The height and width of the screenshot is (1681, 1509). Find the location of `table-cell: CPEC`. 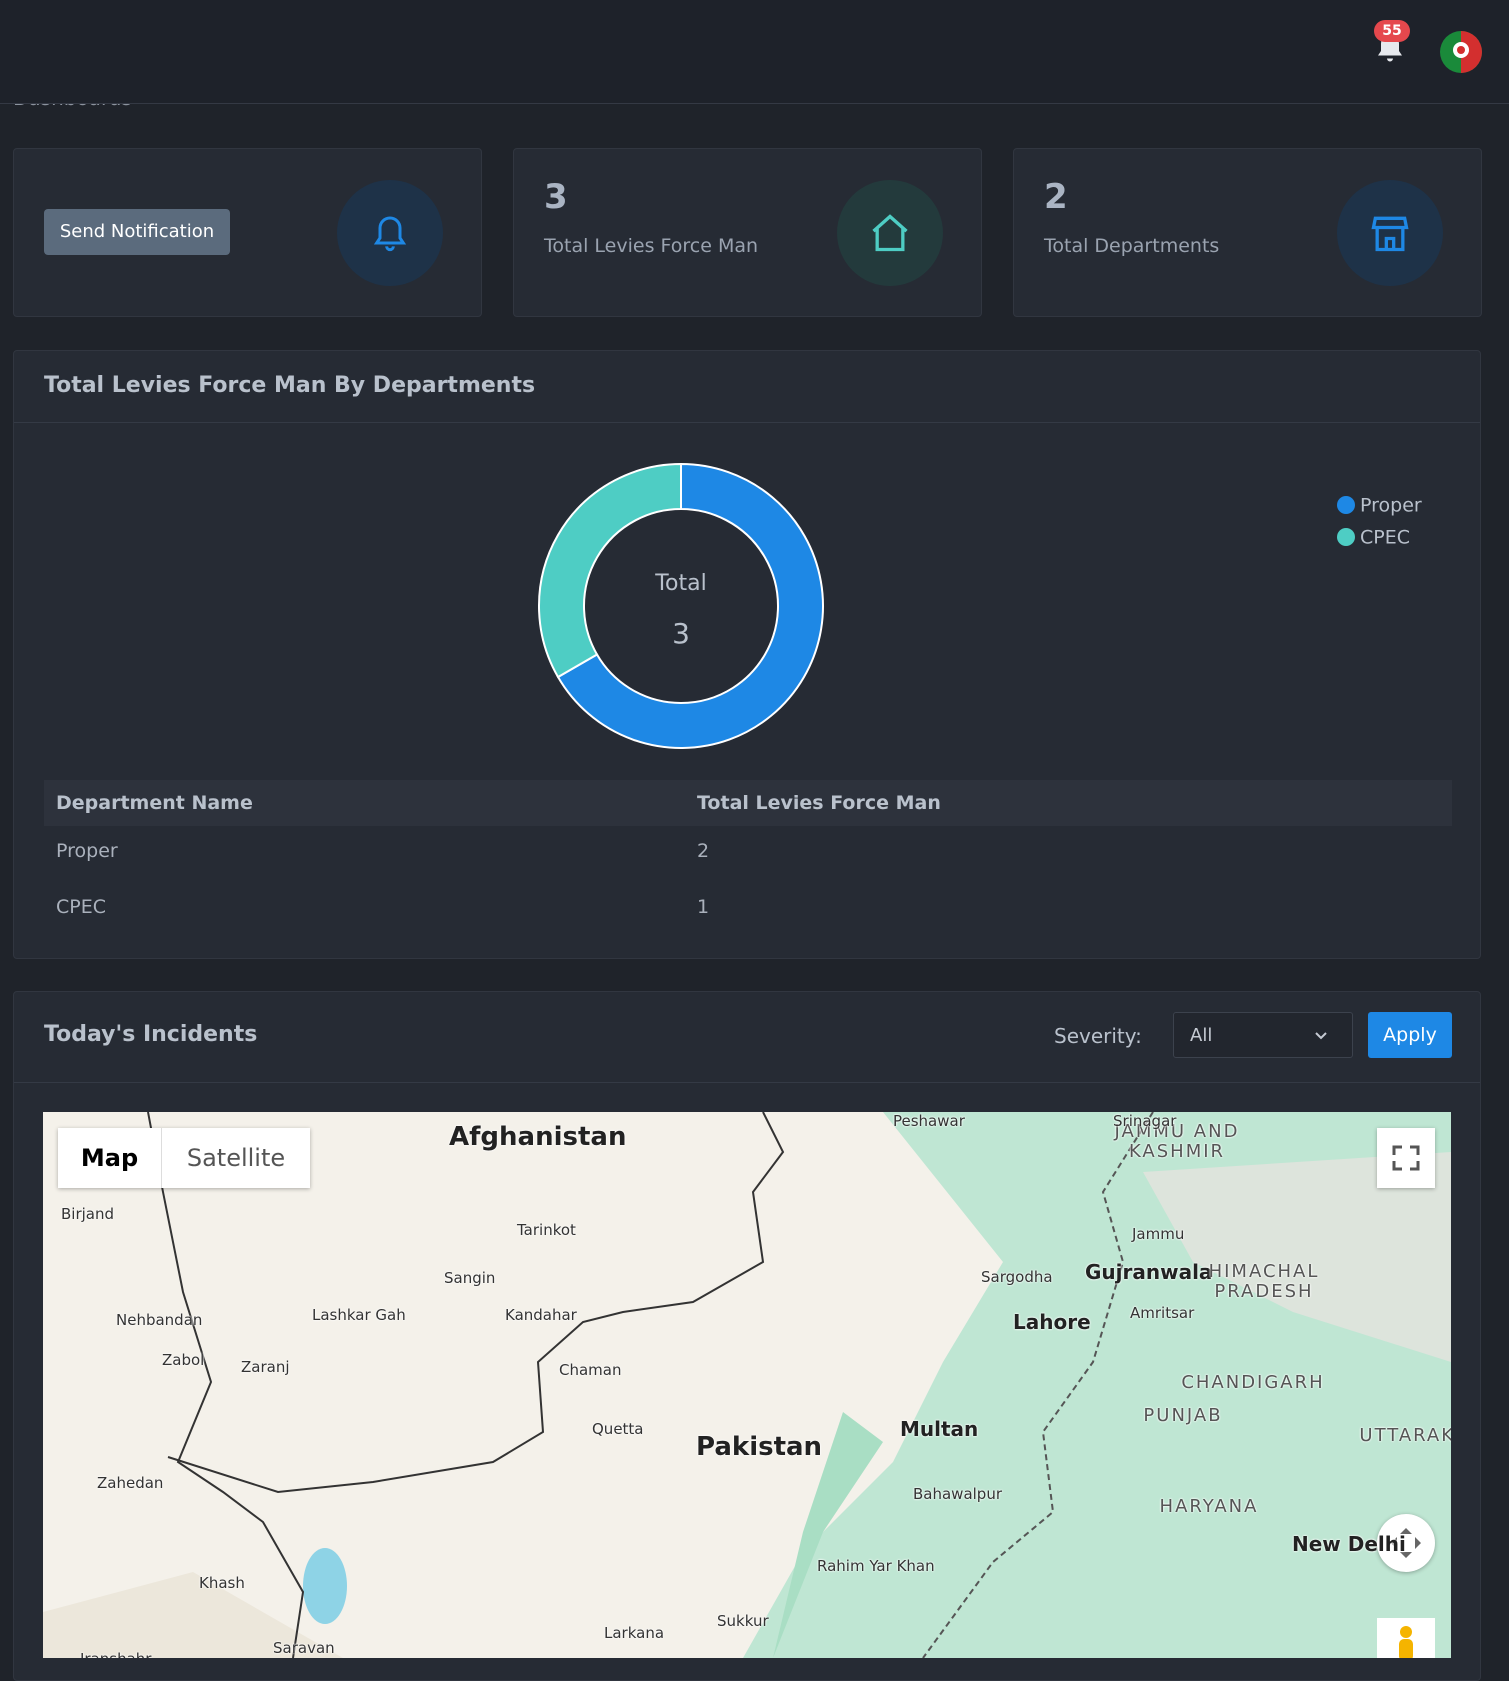

table-cell: CPEC is located at coordinates (81, 907).